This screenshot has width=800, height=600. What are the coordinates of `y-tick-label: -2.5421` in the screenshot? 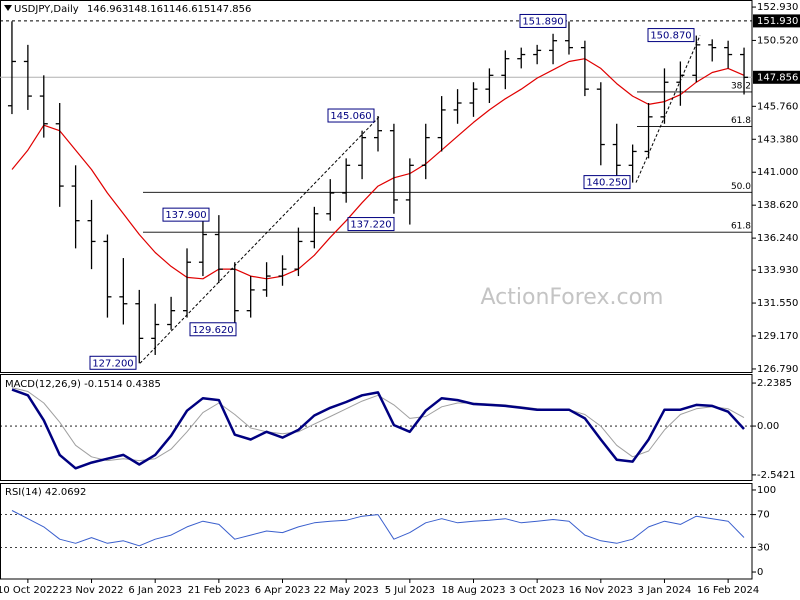 It's located at (776, 475).